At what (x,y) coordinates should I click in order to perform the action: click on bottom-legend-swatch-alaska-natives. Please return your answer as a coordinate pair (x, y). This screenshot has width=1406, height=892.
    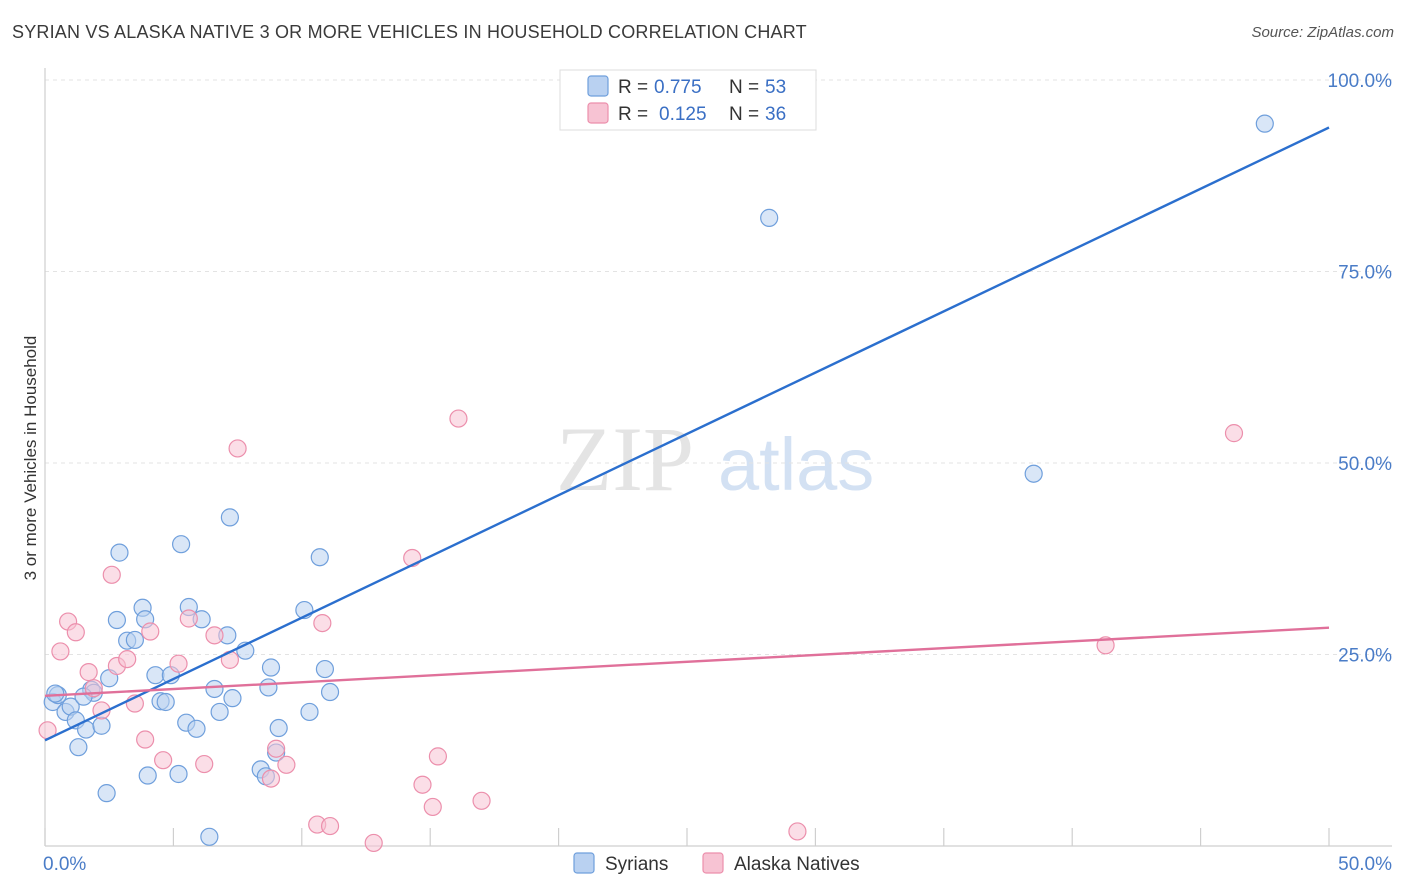
    Looking at the image, I should click on (713, 863).